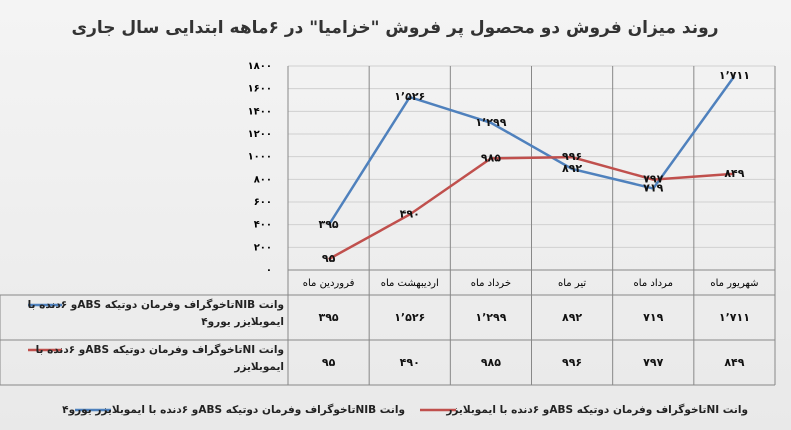 This screenshot has width=791, height=430. What do you see at coordinates (260, 66) in the screenshot?
I see `y-tick-label: ۱۸۰۰` at bounding box center [260, 66].